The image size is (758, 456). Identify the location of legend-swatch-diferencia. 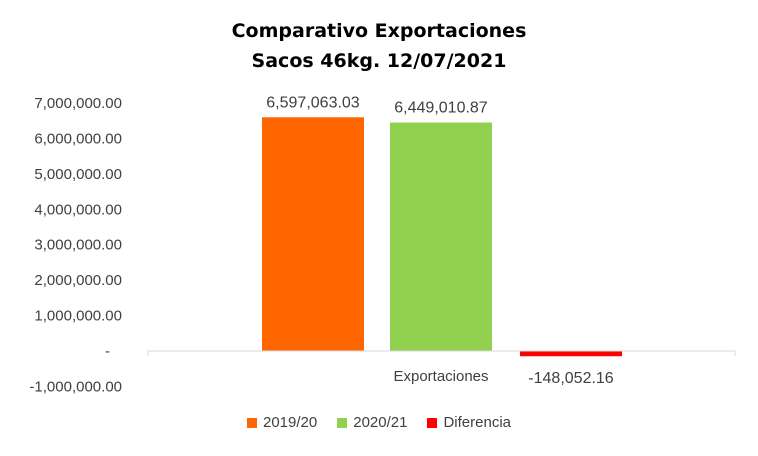
(432, 422).